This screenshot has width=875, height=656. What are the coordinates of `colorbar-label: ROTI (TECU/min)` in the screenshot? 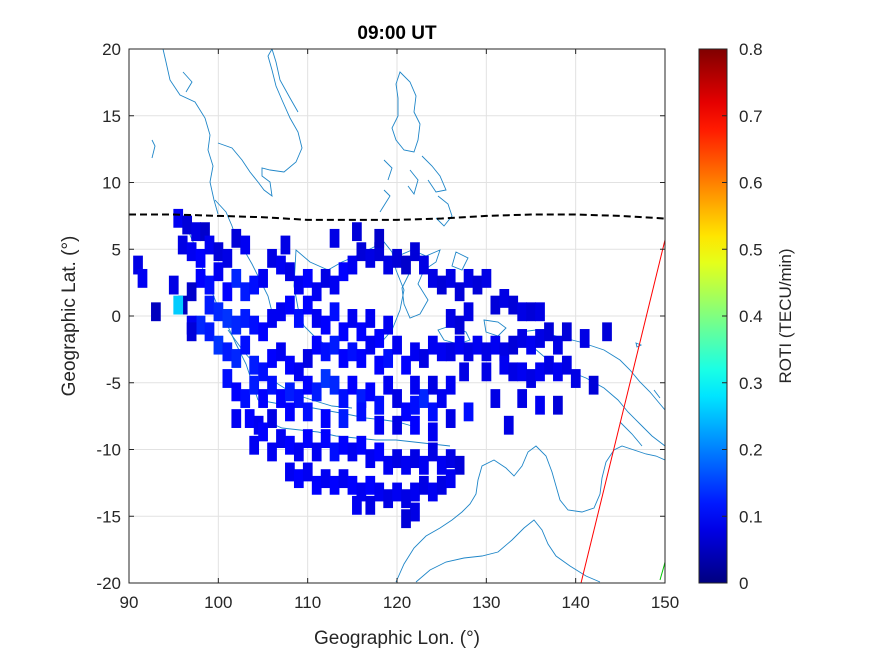 It's located at (785, 315).